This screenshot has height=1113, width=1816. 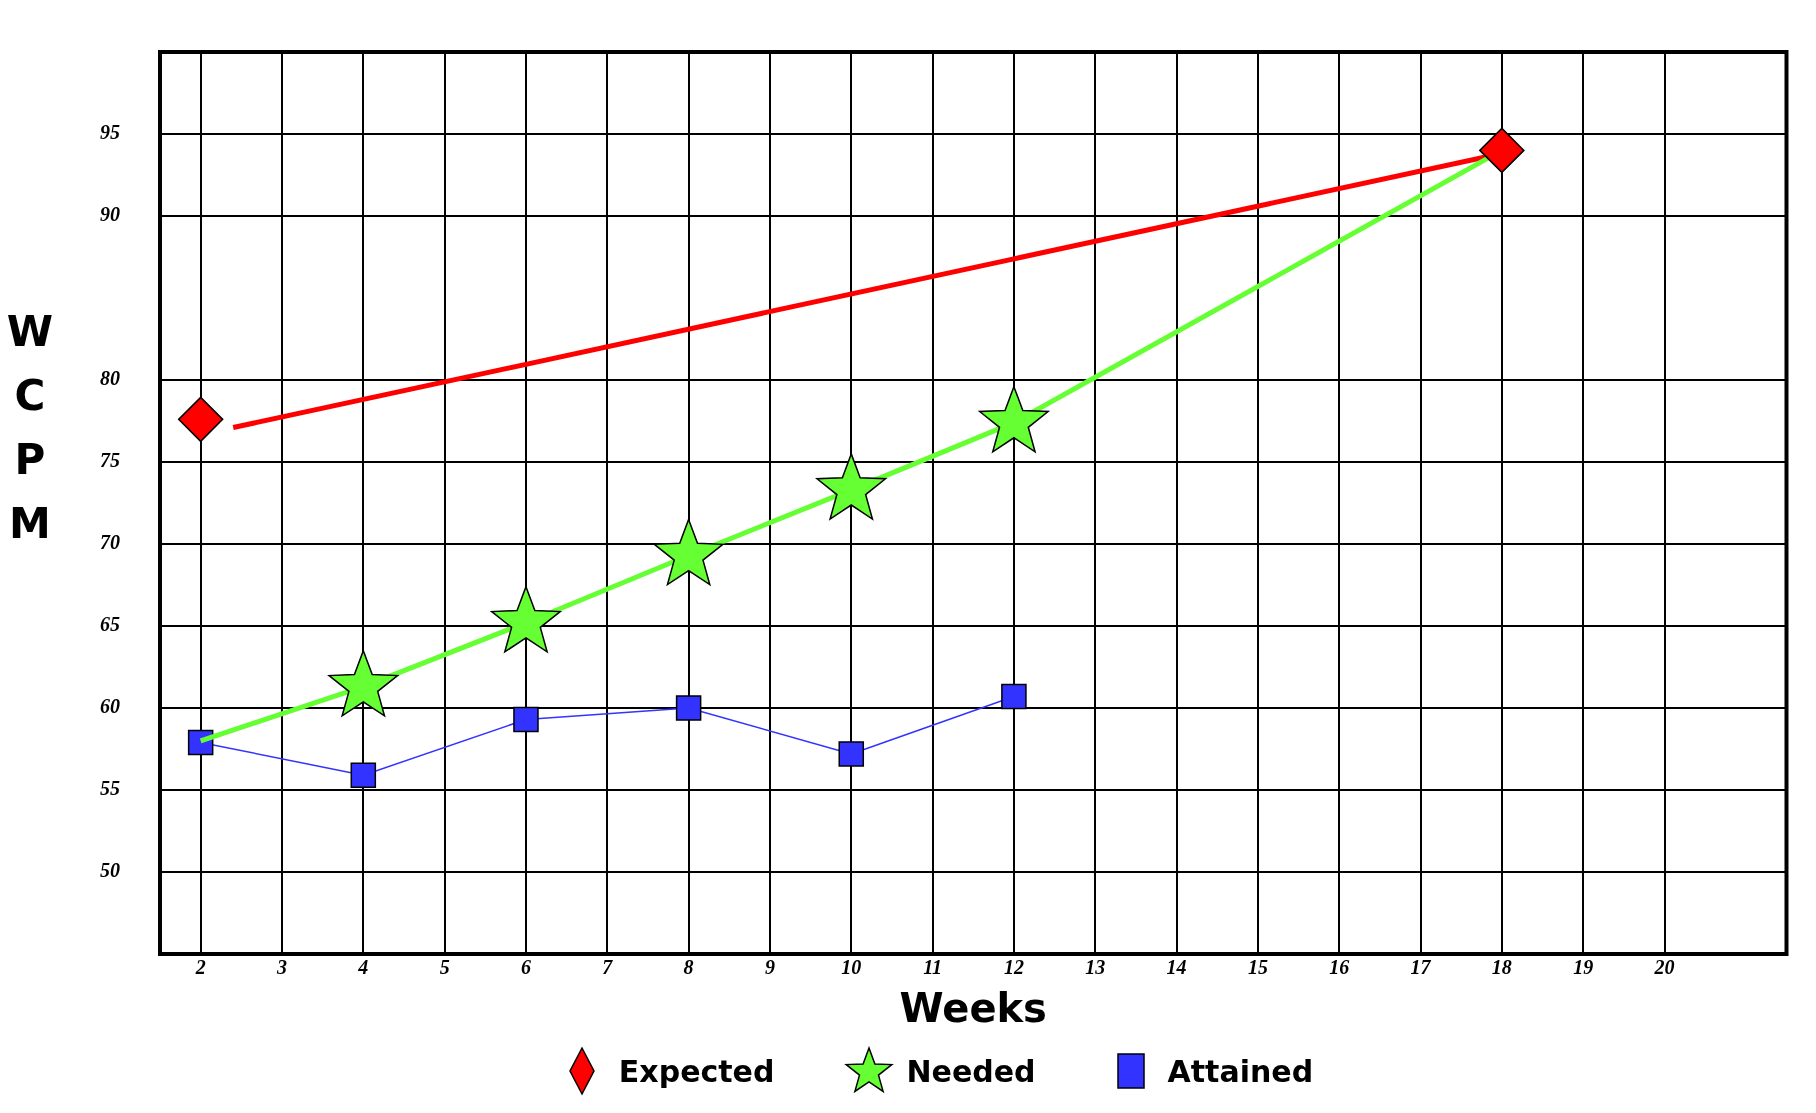 What do you see at coordinates (281, 967) in the screenshot?
I see `x-tick-label: 3` at bounding box center [281, 967].